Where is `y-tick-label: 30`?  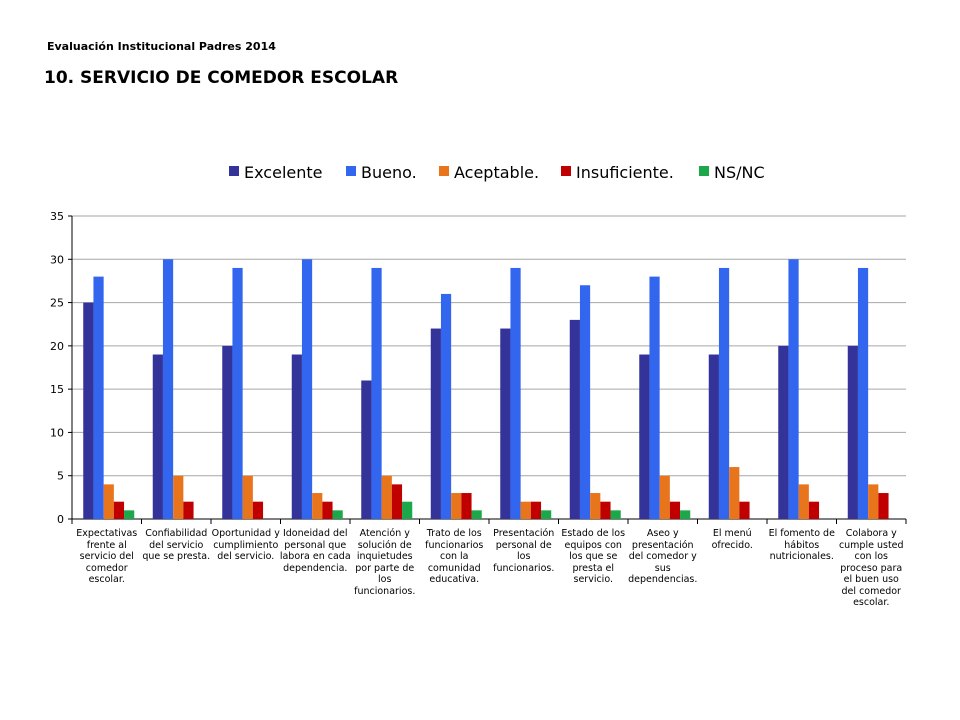
y-tick-label: 30 is located at coordinates (57, 259).